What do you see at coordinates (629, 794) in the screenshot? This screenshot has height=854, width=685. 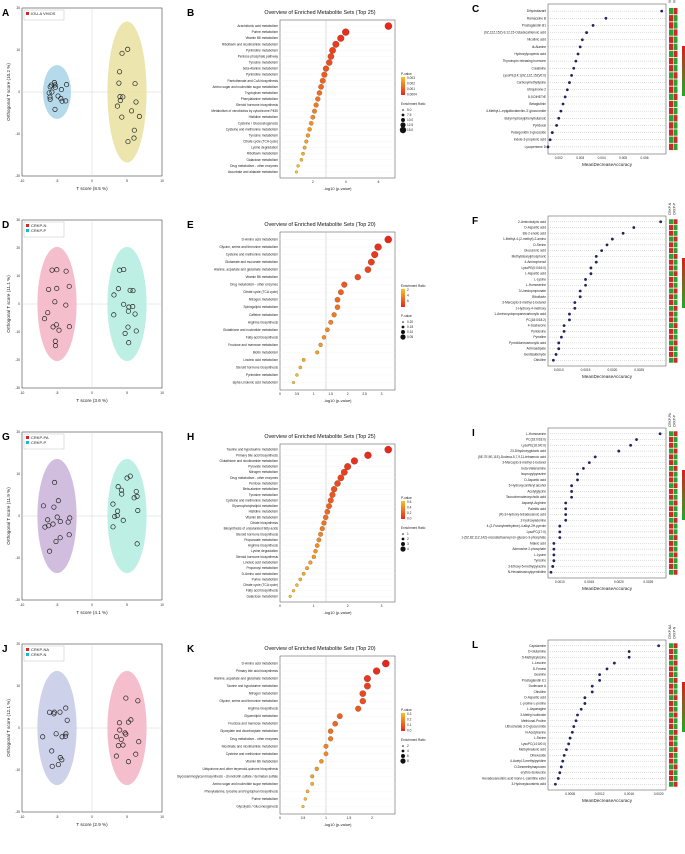 I see `x-tick-label: 0.0016` at bounding box center [629, 794].